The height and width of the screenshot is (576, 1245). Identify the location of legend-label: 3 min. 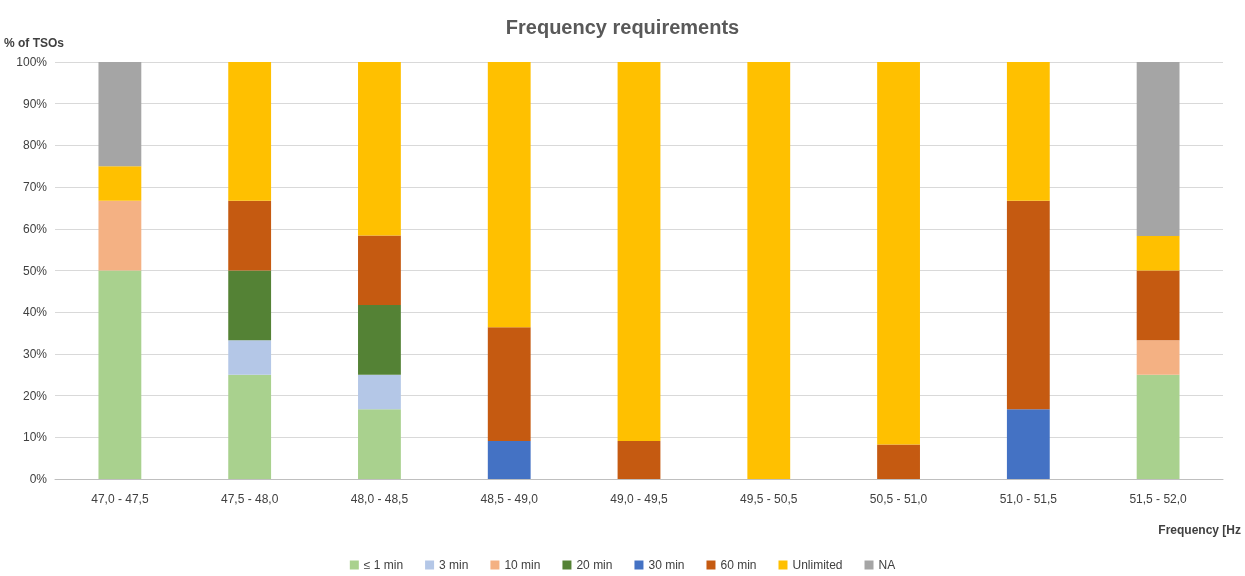
(454, 565).